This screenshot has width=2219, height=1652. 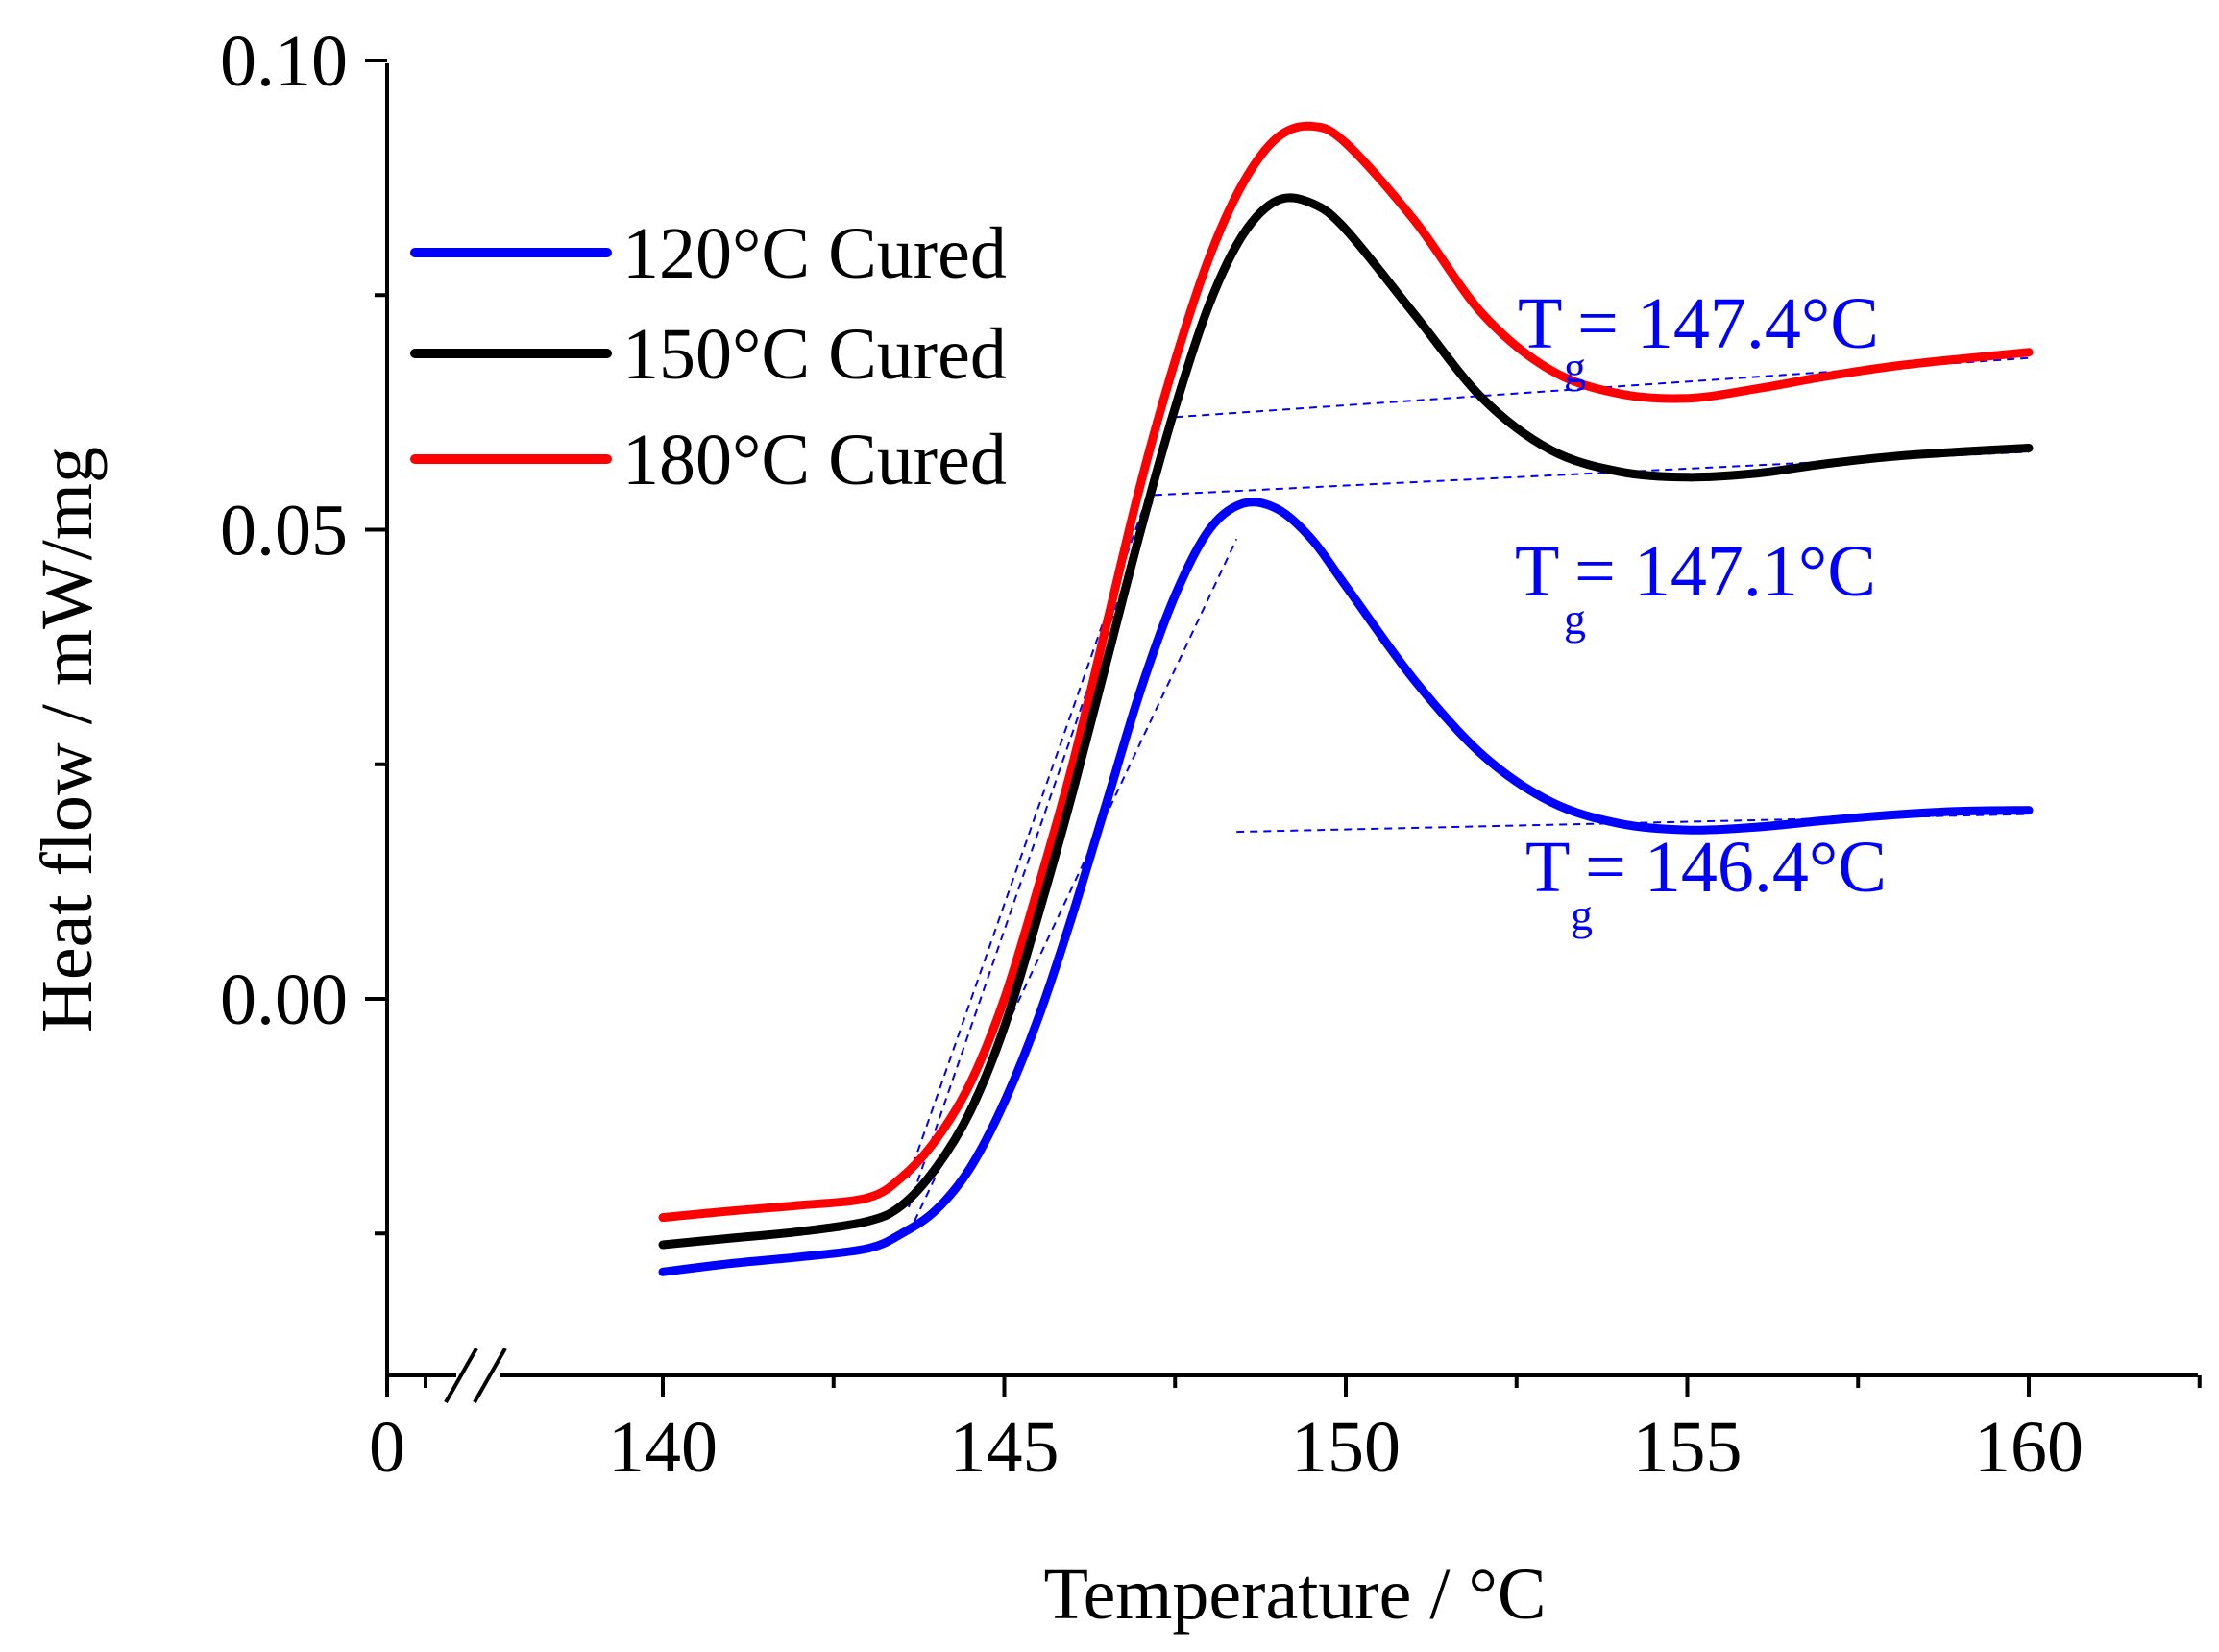 I want to click on x-tick-label: 0, so click(x=387, y=1447).